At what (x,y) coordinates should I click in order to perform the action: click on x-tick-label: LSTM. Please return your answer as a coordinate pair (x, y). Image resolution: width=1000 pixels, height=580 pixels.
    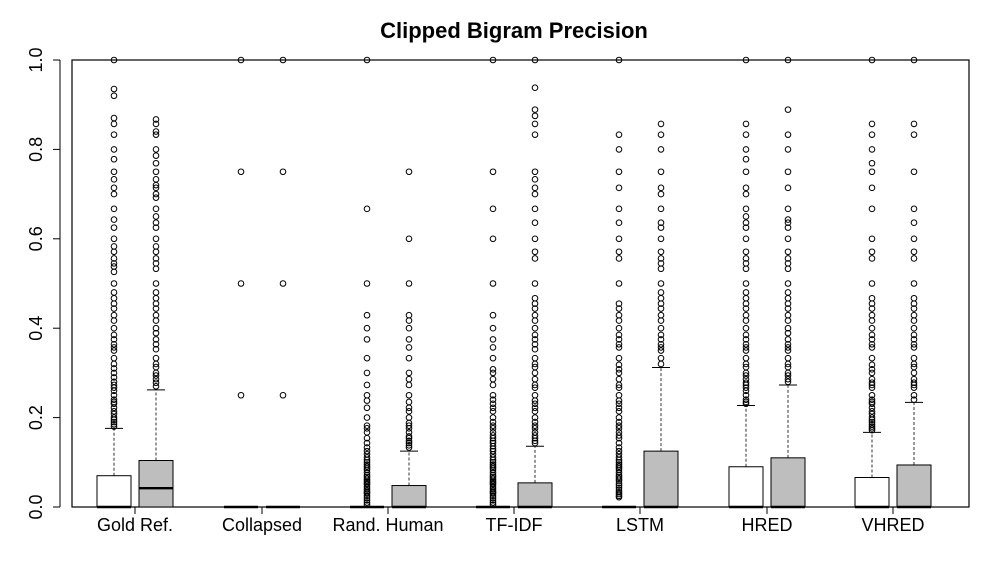
    Looking at the image, I should click on (640, 525).